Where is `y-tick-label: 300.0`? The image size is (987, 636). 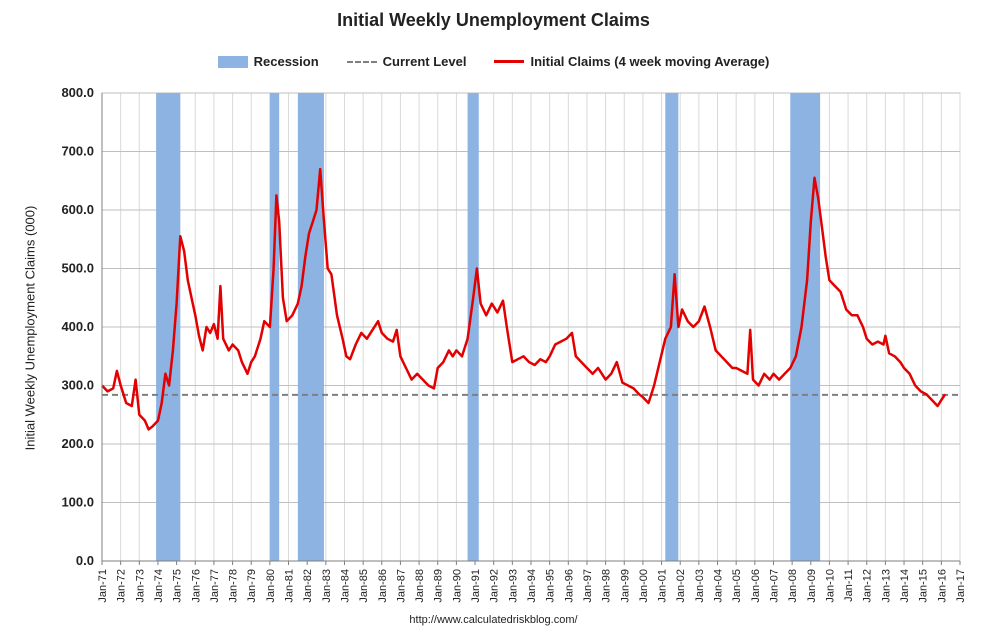 y-tick-label: 300.0 is located at coordinates (77, 385).